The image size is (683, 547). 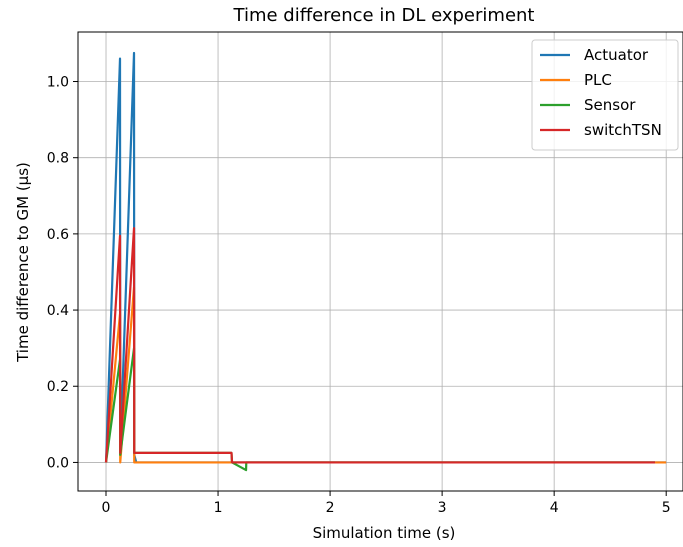 I want to click on y-tick-label: 0.6, so click(x=58, y=235).